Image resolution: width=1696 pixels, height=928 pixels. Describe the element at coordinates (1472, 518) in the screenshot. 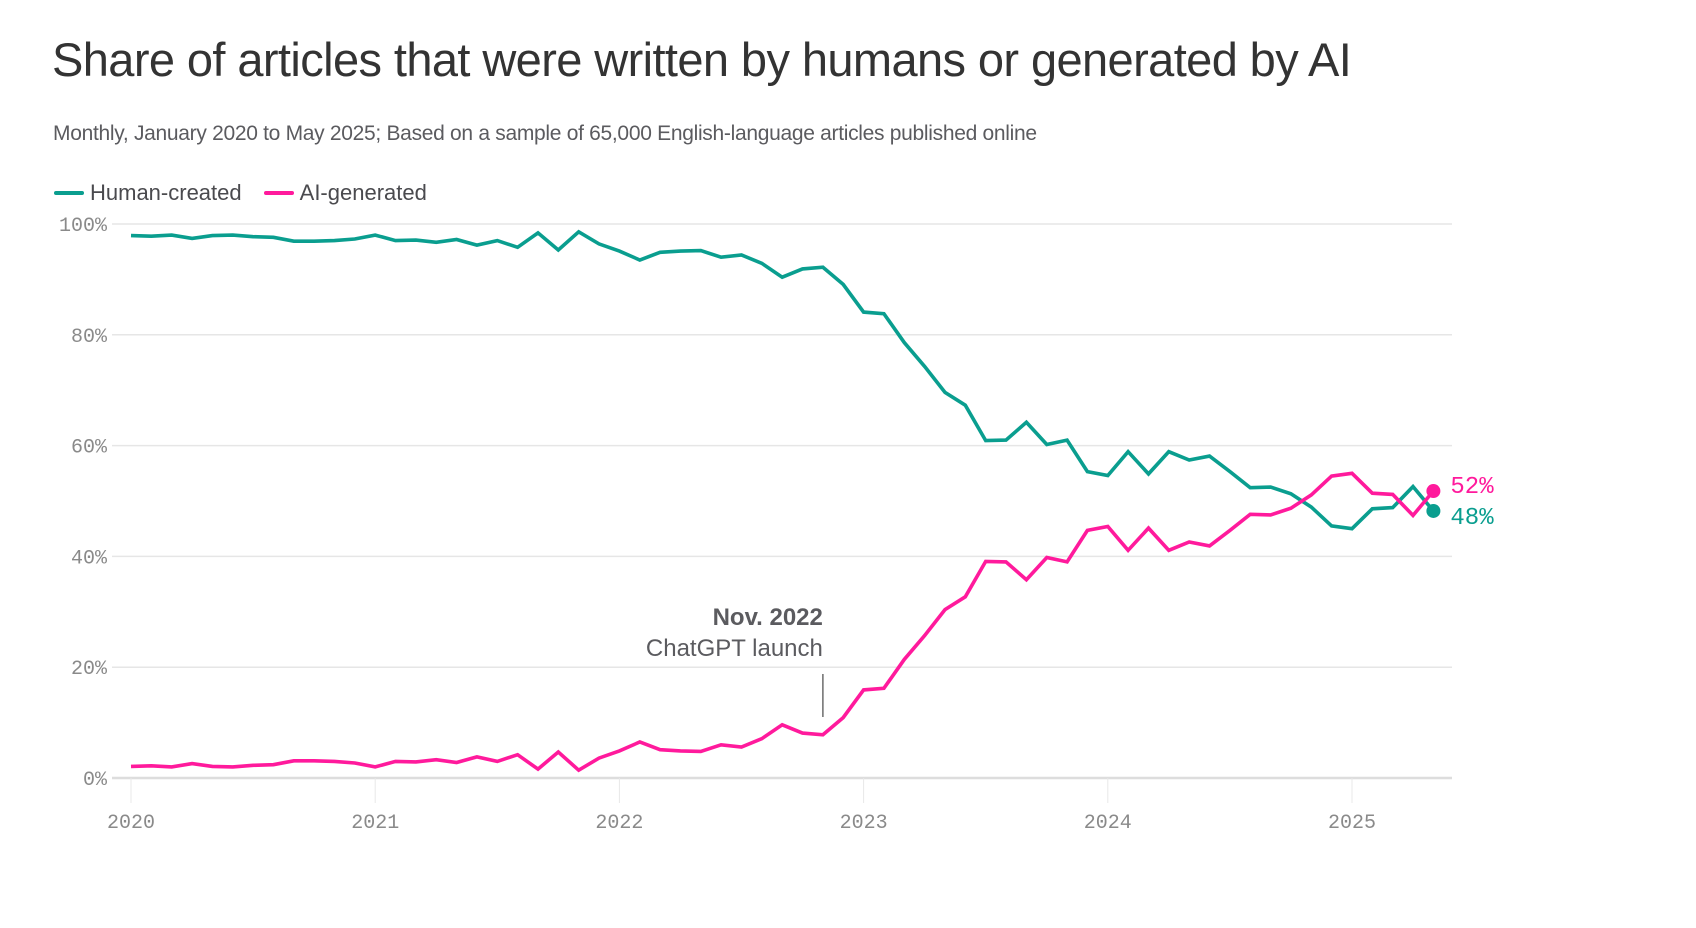

I see `end-label-human-created: 48%` at that location.